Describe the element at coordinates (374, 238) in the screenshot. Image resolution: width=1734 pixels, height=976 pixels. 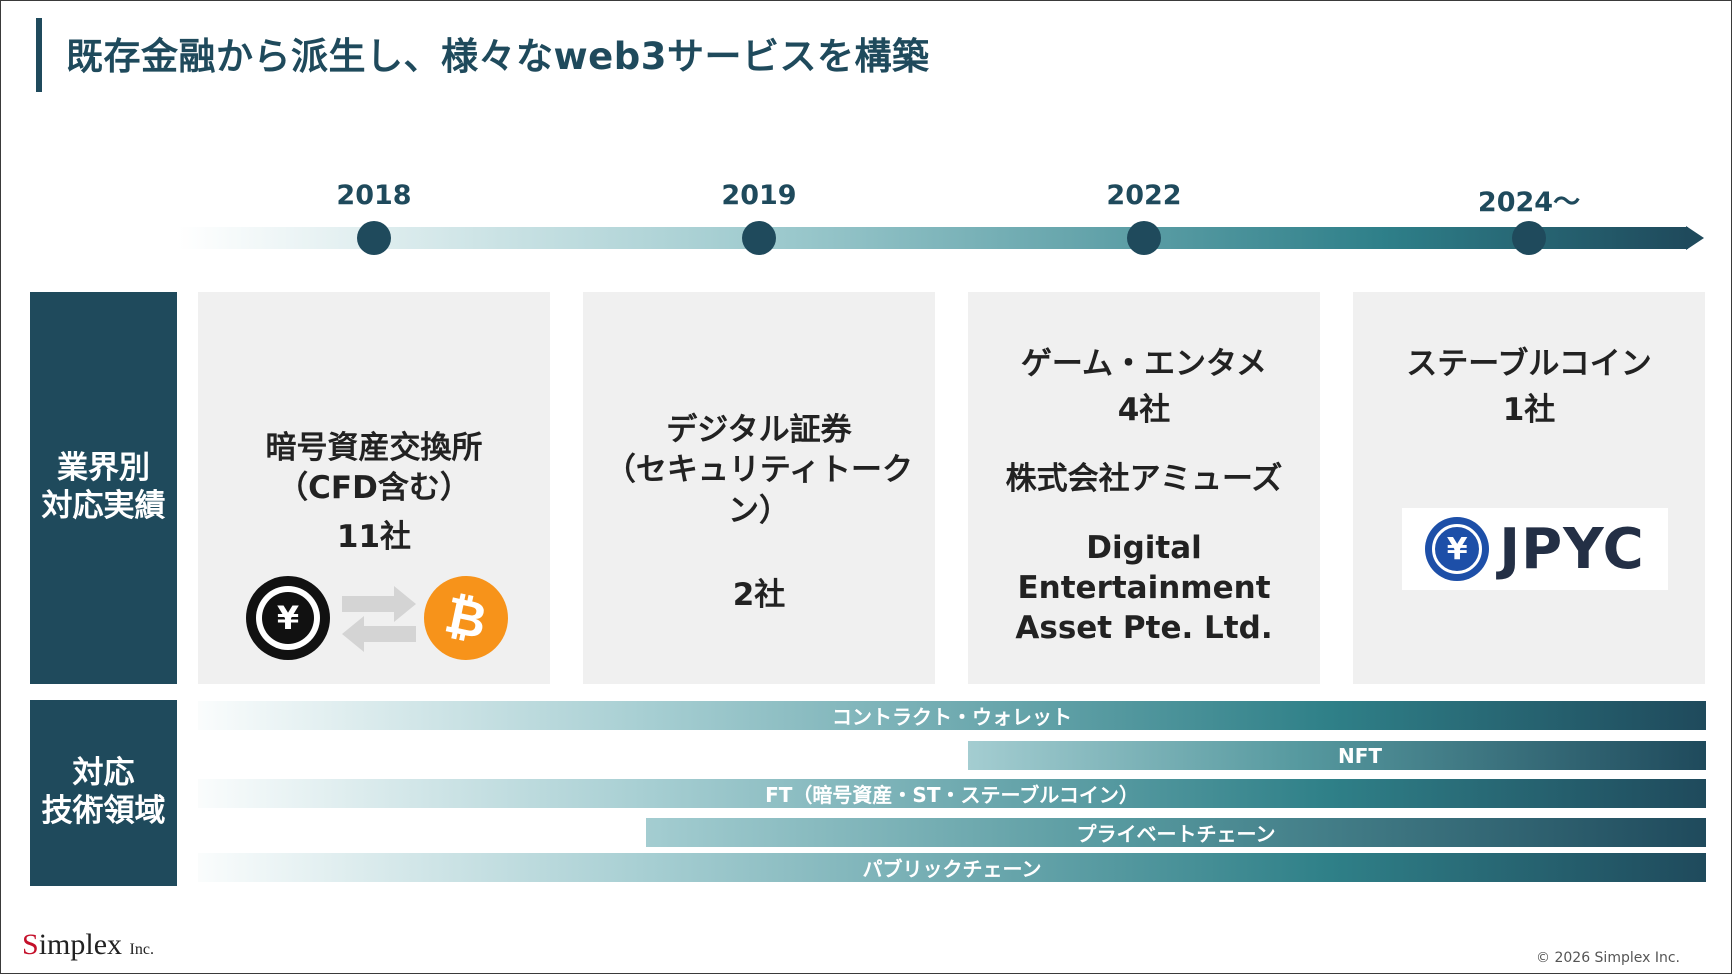
I see `timeline-dot-2018` at that location.